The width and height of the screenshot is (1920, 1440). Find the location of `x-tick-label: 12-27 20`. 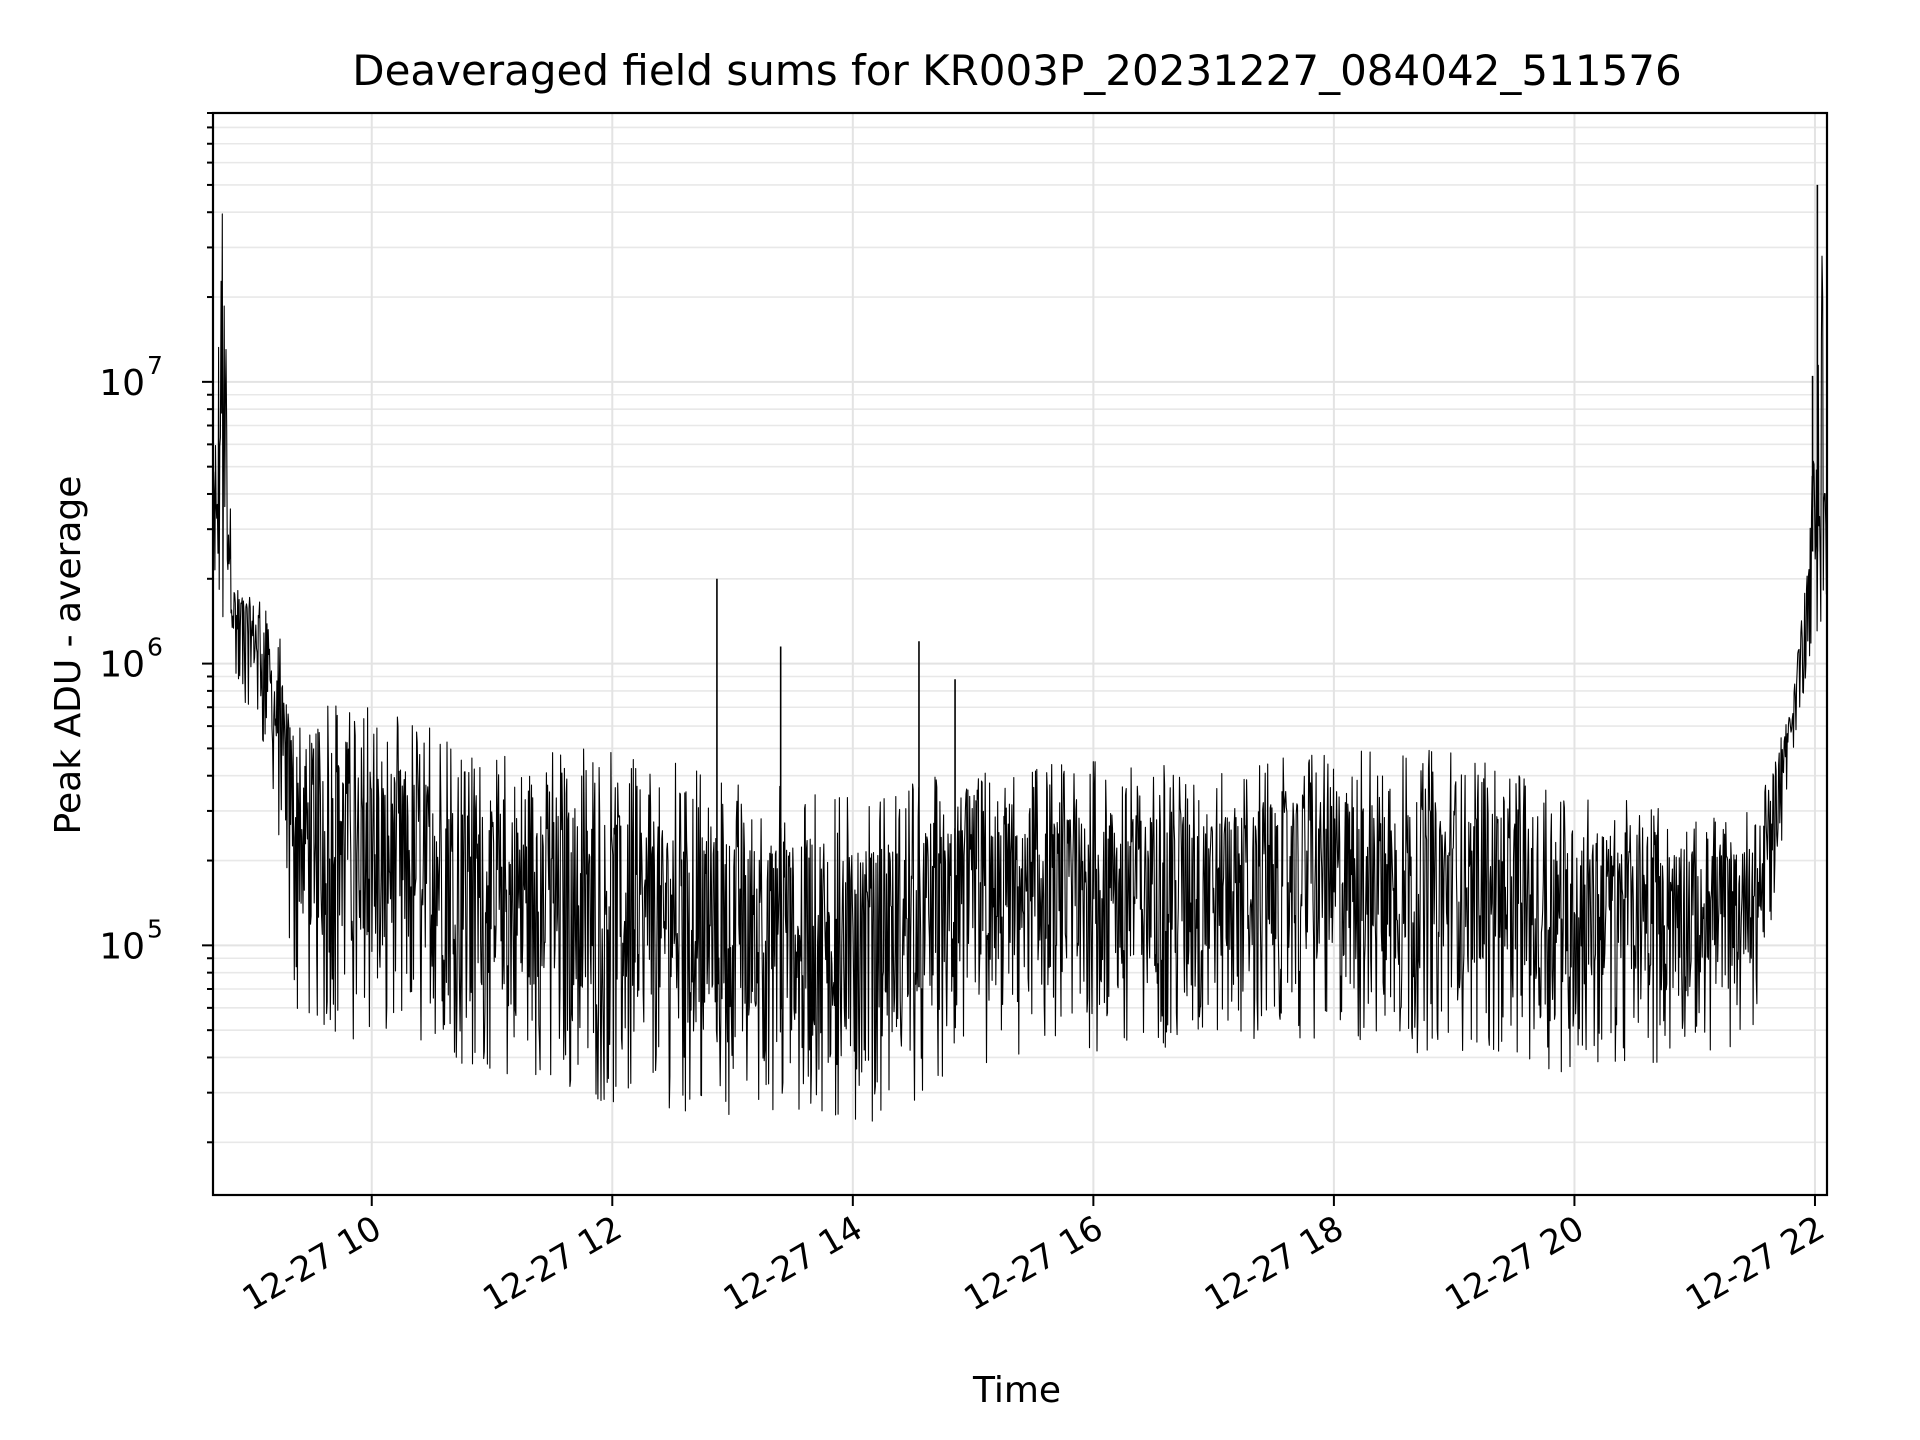

x-tick-label: 12-27 20 is located at coordinates (1515, 1263).